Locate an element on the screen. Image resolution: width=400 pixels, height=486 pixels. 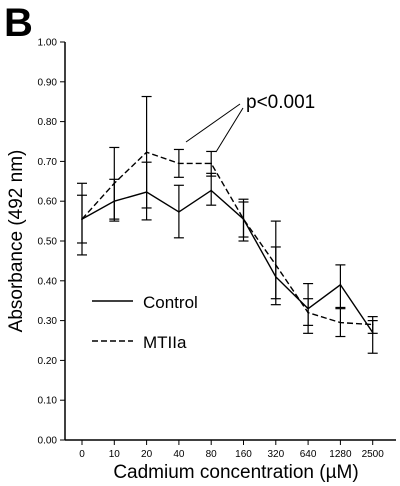
y-tick-label: 0.70 is located at coordinates (48, 162).